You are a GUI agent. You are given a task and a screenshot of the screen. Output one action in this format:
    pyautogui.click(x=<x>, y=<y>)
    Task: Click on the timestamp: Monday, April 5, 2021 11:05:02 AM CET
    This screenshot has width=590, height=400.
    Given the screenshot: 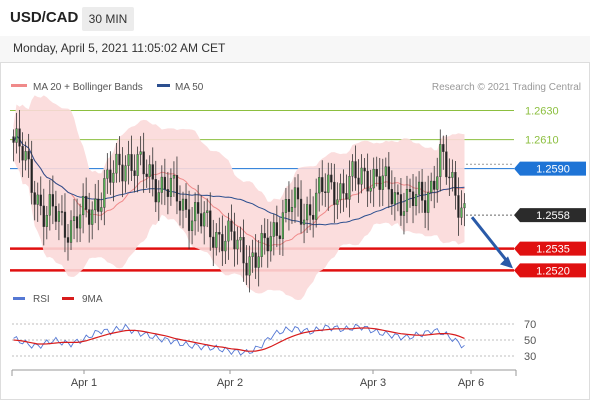 What is the action you would take?
    pyautogui.click(x=119, y=48)
    